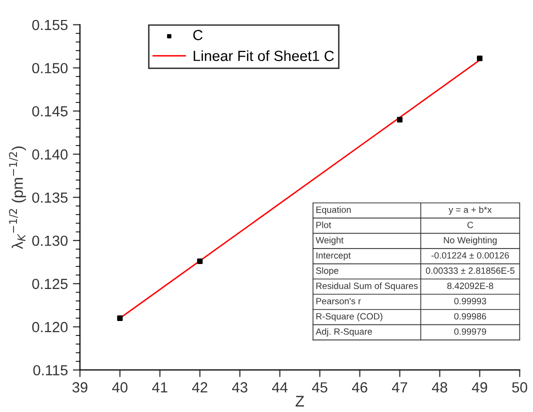 Image resolution: width=533 pixels, height=412 pixels. I want to click on legend-label: Linear Fit of Sheet1 C, so click(264, 56).